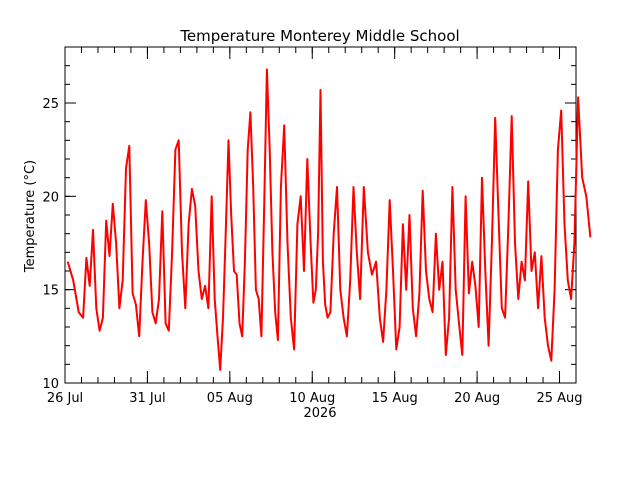 Image resolution: width=640 pixels, height=480 pixels. I want to click on x-tick-label: 05 Aug, so click(230, 398).